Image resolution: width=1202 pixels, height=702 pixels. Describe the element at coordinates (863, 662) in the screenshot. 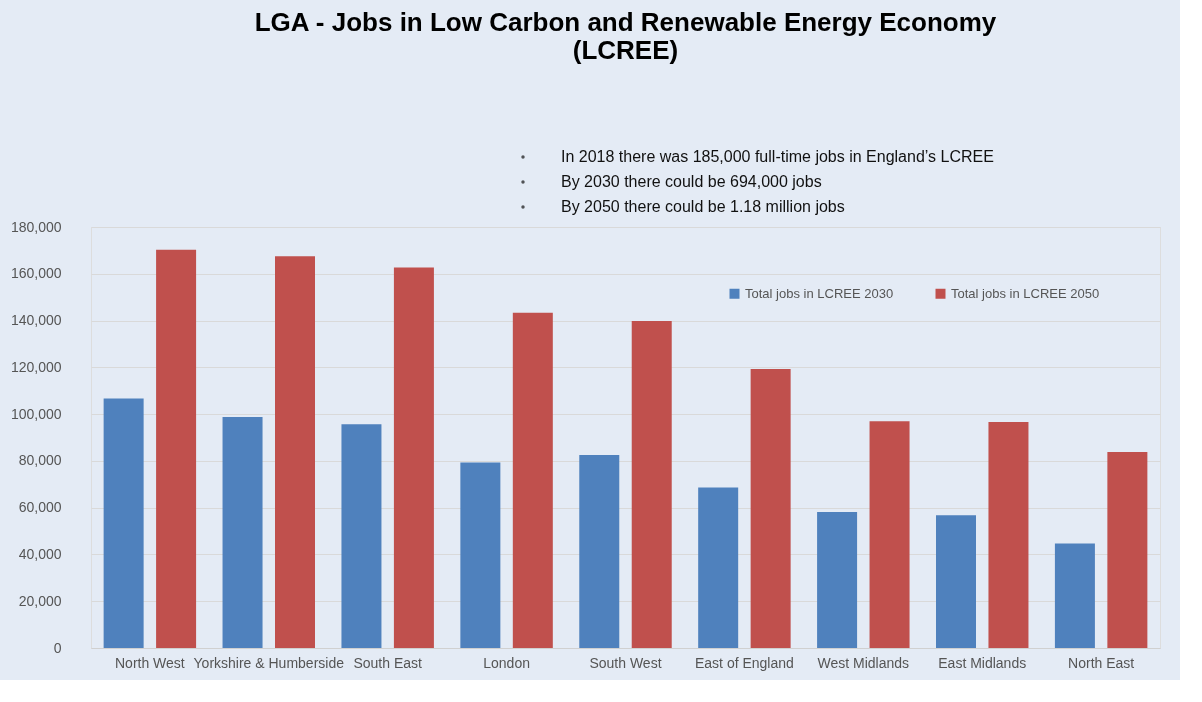

I see `x-tick-label: West Midlands` at that location.